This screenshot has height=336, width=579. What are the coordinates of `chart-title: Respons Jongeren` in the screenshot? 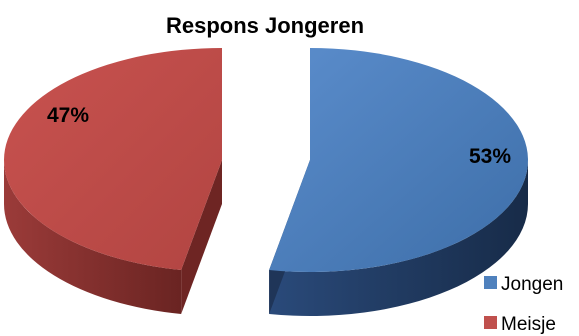 It's located at (265, 25).